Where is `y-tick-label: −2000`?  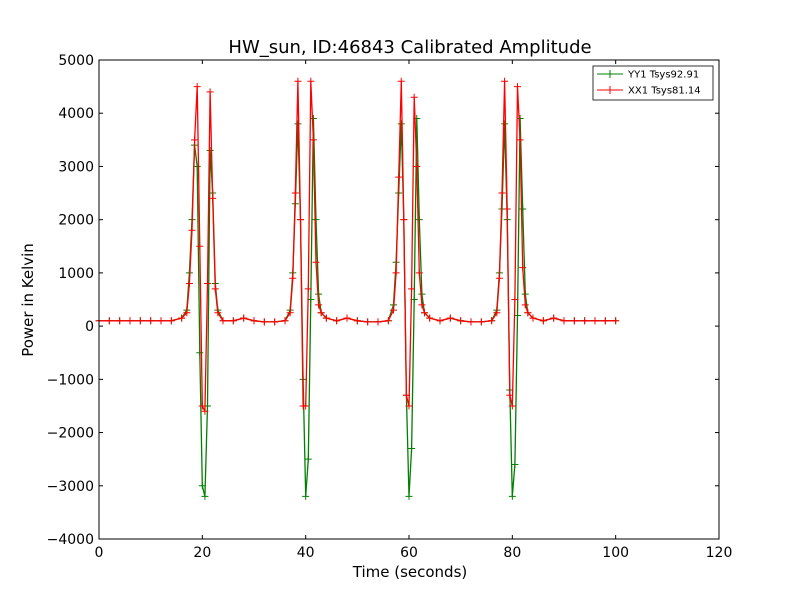 y-tick-label: −2000 is located at coordinates (70, 434).